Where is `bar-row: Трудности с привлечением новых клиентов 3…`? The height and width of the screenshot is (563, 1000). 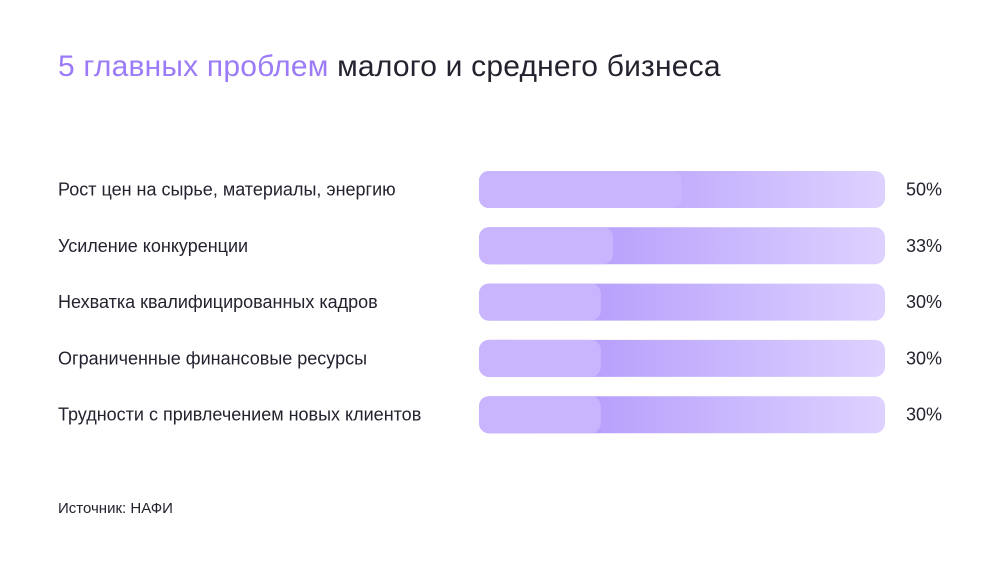 bar-row: Трудности с привлечением новых клиентов 3… is located at coordinates (500, 415).